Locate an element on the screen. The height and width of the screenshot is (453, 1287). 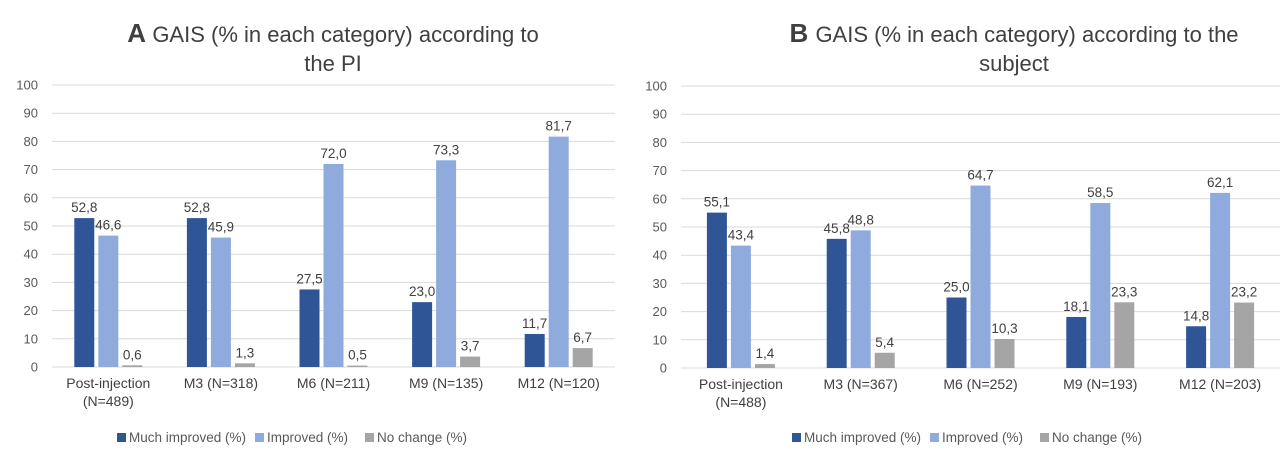
x-tick-label: M12 (N=203) is located at coordinates (1220, 384).